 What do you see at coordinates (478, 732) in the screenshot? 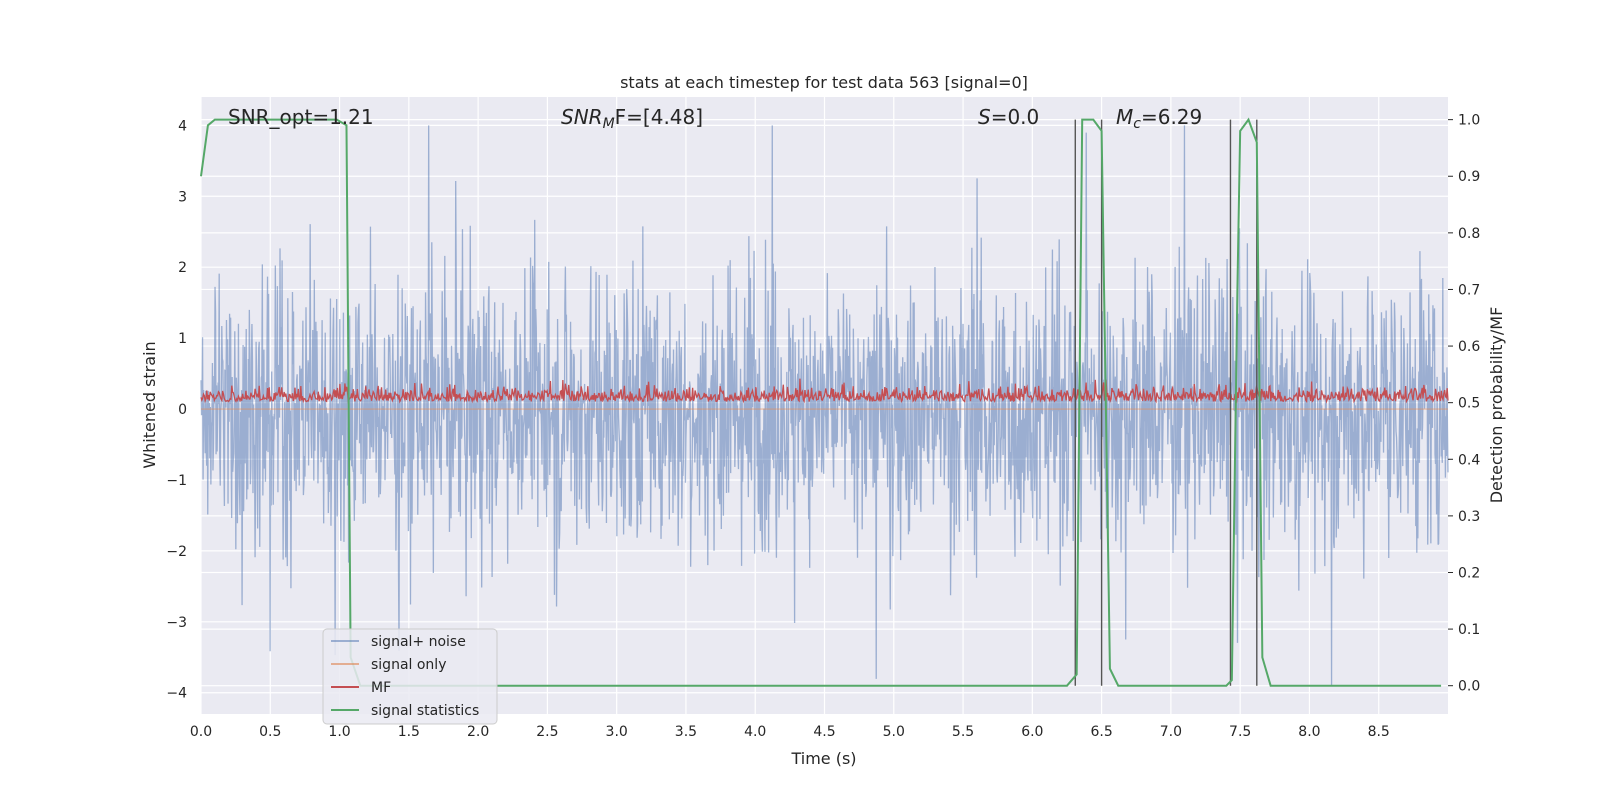
I see `x-tick-label: 2.0` at bounding box center [478, 732].